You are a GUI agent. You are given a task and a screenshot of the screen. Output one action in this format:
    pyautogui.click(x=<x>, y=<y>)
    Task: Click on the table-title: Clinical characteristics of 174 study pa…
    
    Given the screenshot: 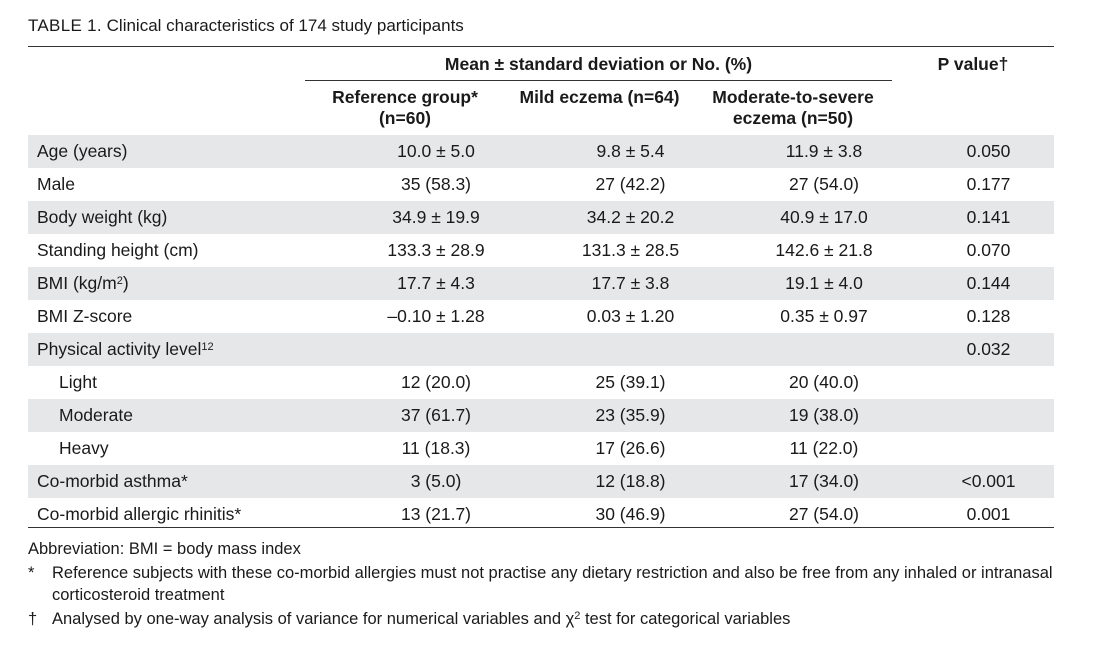 What is the action you would take?
    pyautogui.click(x=285, y=25)
    